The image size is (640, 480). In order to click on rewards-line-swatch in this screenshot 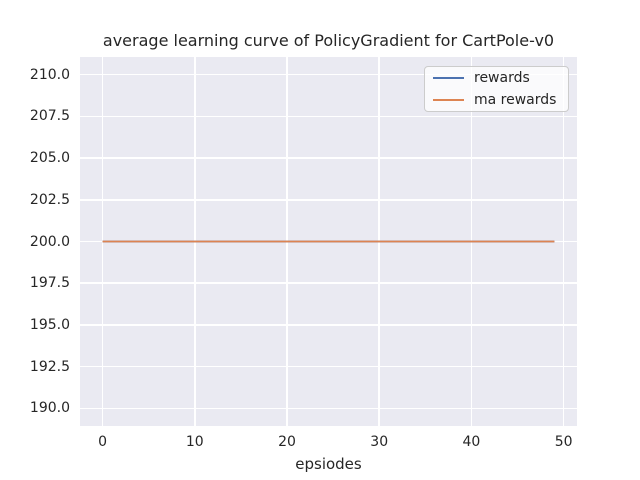, I will do `click(448, 78)`.